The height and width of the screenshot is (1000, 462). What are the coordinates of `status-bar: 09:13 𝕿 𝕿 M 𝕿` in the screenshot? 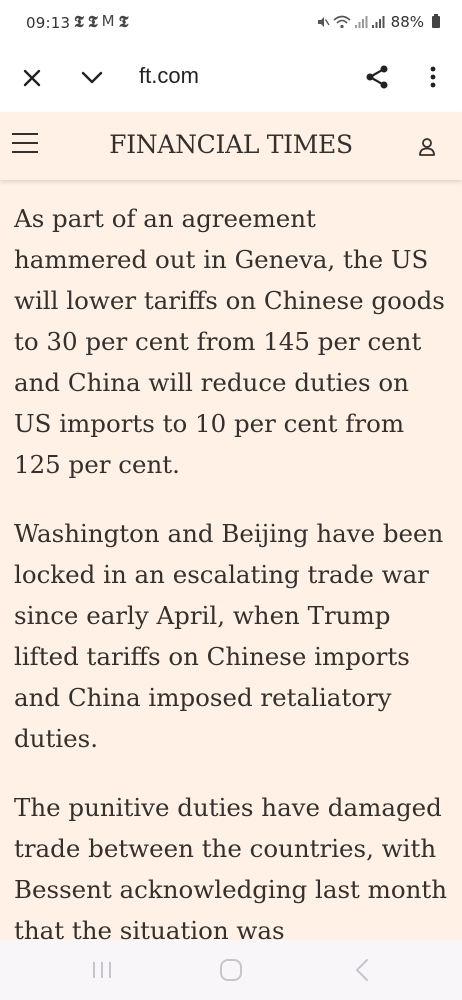 It's located at (231, 24).